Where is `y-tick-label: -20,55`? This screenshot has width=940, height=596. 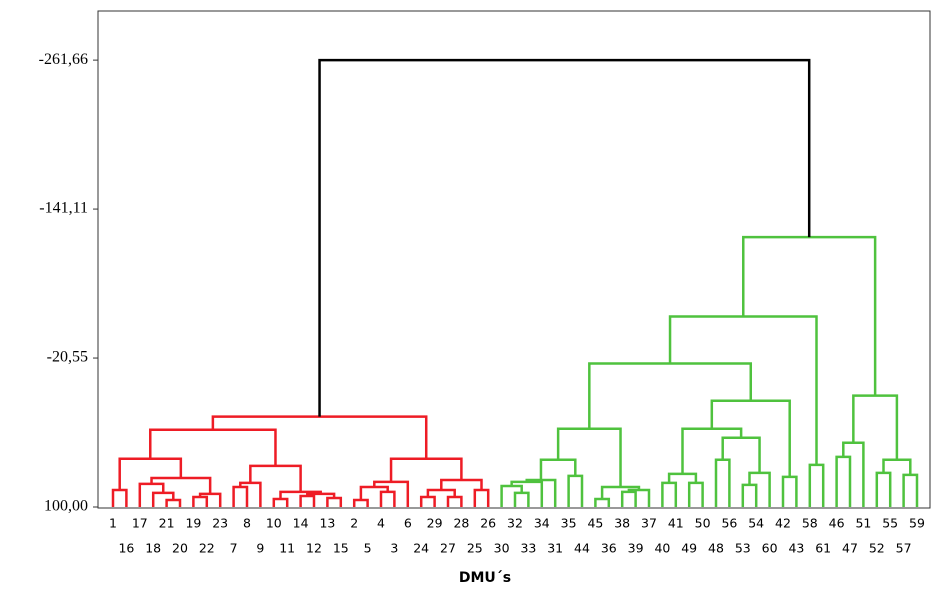 y-tick-label: -20,55 is located at coordinates (67, 357).